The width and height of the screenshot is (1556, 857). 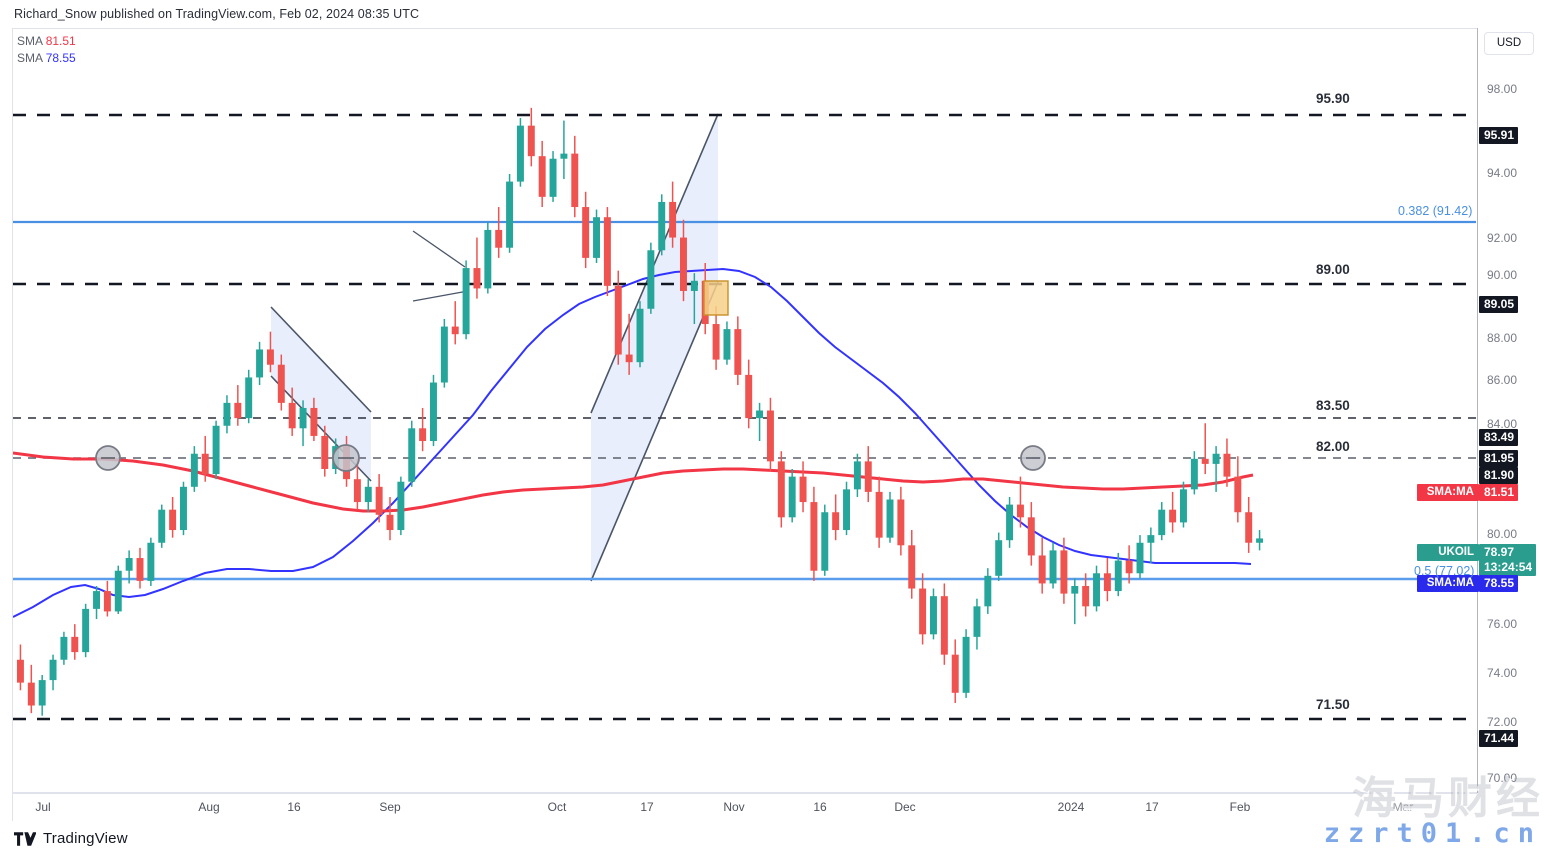 I want to click on high-tag: 95.91, so click(x=1499, y=135).